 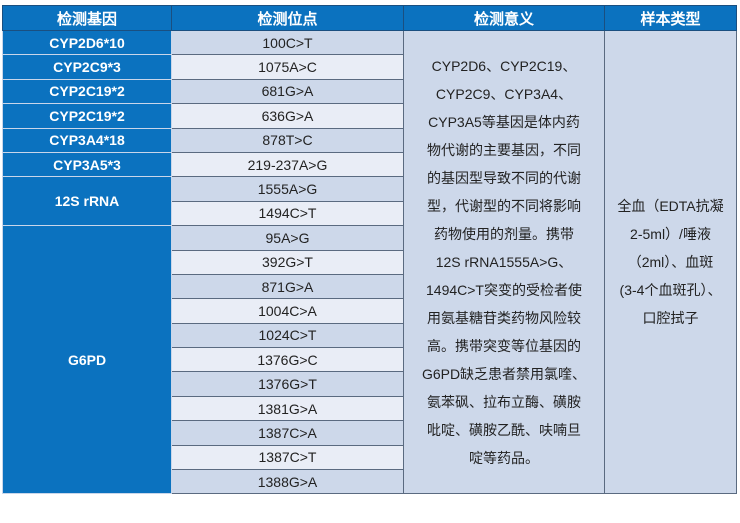 What do you see at coordinates (504, 66) in the screenshot?
I see `significance-line: CYP2D6、CYP2C19、` at bounding box center [504, 66].